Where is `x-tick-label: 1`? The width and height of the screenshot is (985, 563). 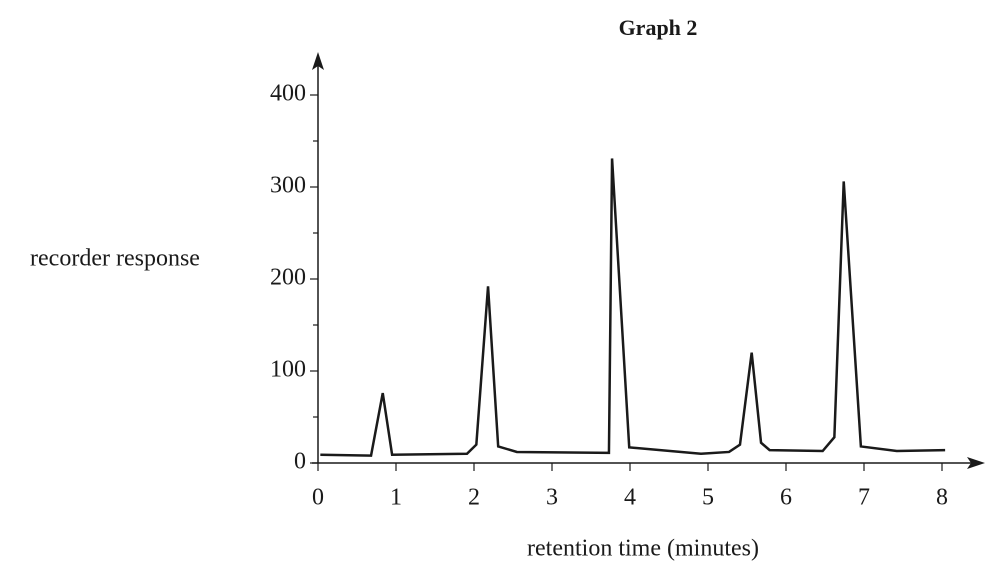 x-tick-label: 1 is located at coordinates (396, 498).